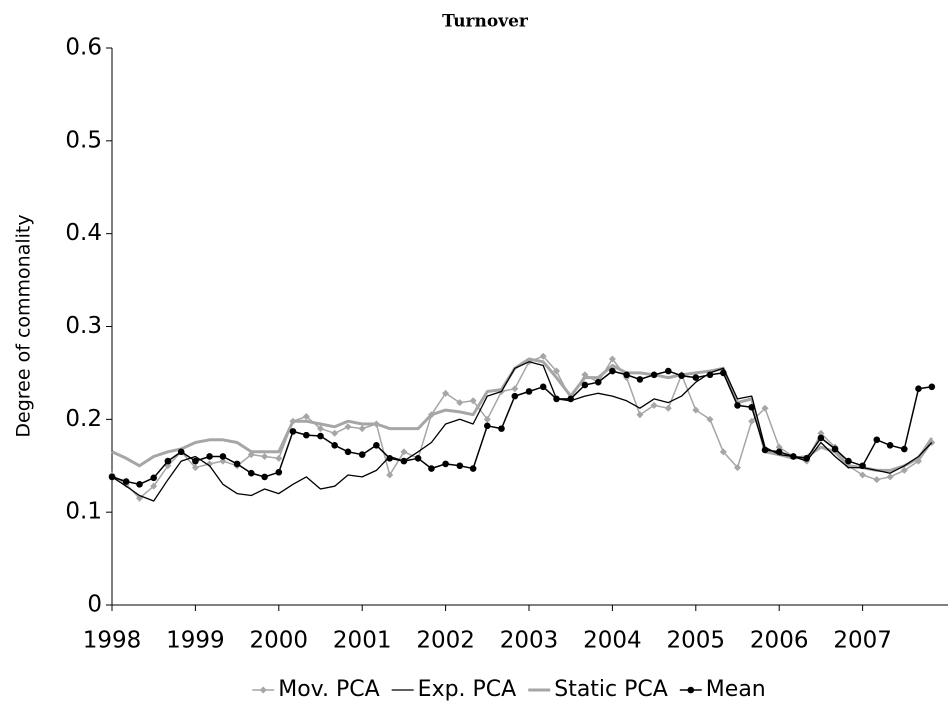 This screenshot has width=948, height=713. What do you see at coordinates (736, 689) in the screenshot?
I see `legend-label: Mean` at bounding box center [736, 689].